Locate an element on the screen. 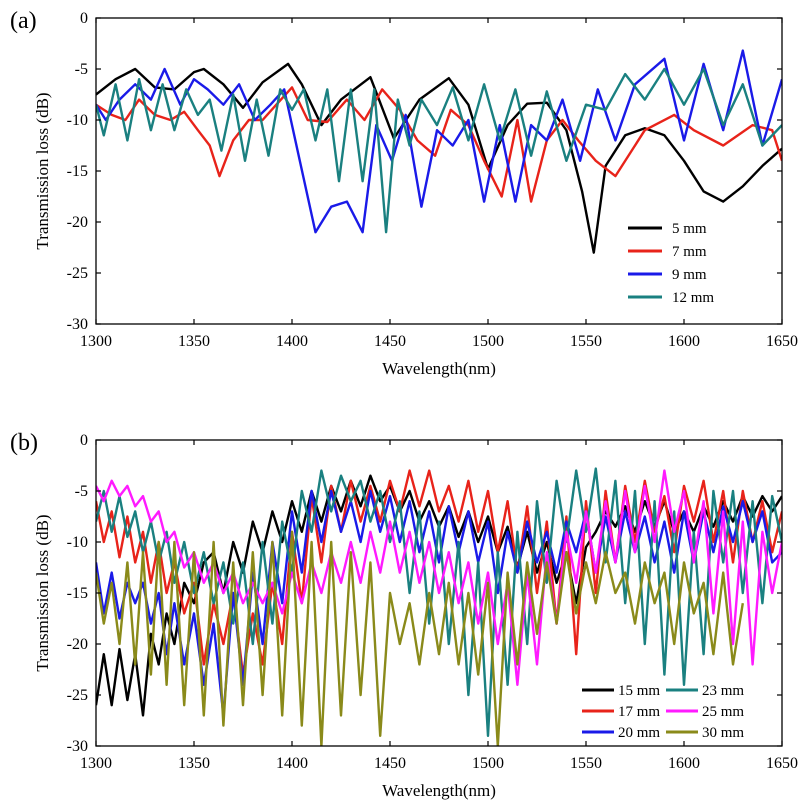 The image size is (803, 810). panel-b-x-tick-label: 1300 is located at coordinates (96, 763).